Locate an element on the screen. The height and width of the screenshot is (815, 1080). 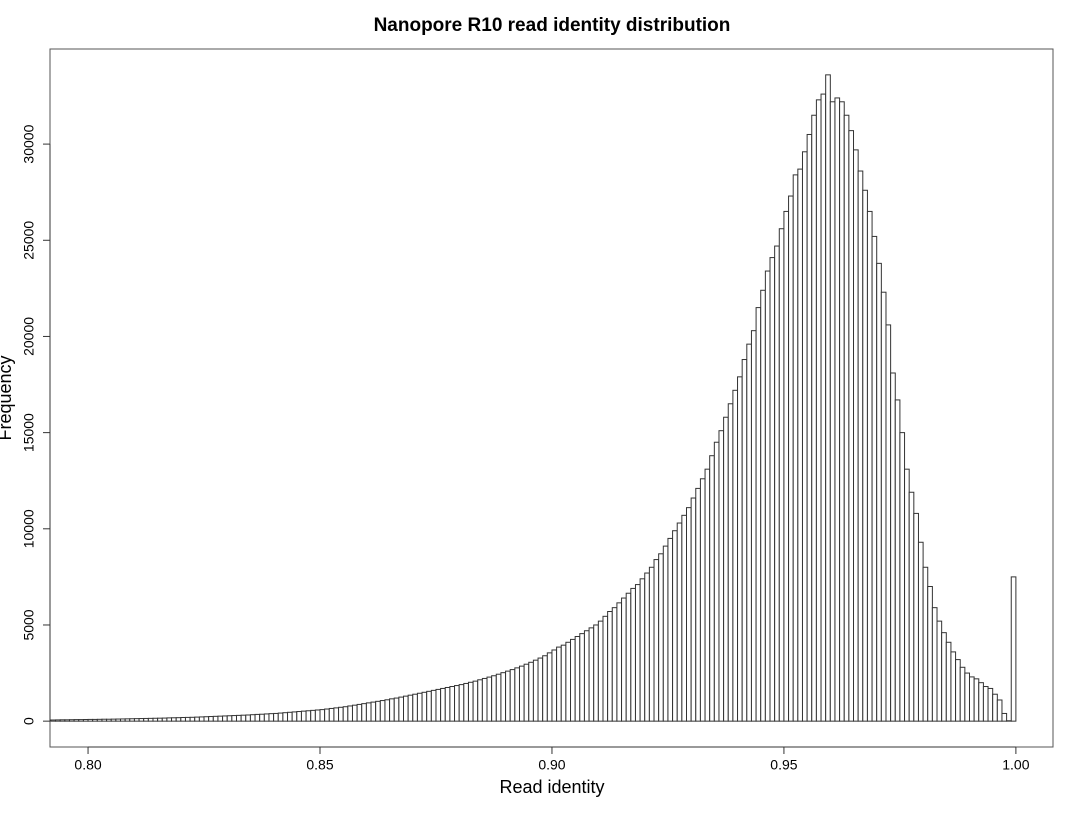
y-tick-label: 15000 is located at coordinates (29, 432).